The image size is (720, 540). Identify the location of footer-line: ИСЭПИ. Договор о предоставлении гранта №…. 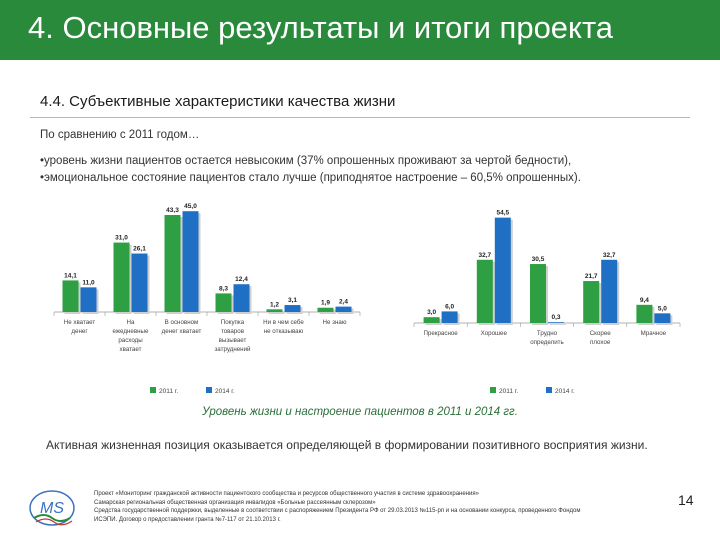
(187, 519).